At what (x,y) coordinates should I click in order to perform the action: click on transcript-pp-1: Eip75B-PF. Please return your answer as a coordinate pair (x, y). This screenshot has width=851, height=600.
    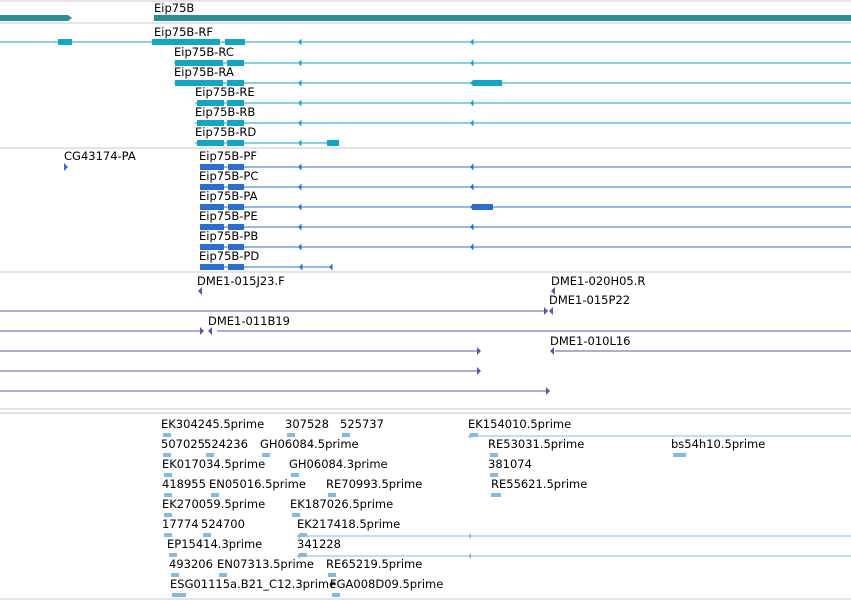
    Looking at the image, I should click on (525, 160).